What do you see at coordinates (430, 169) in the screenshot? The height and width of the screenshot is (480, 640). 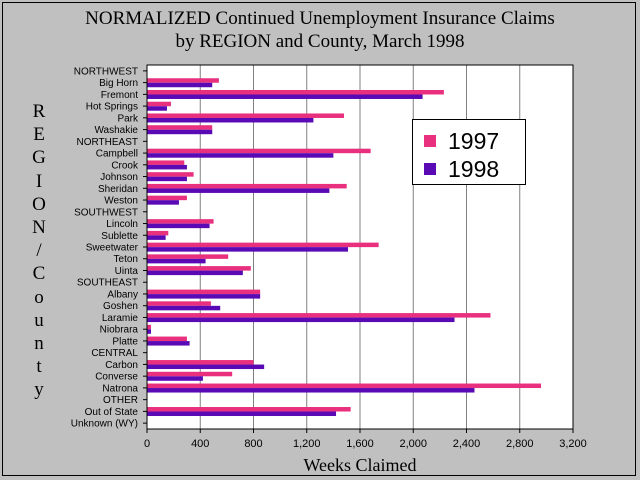 I see `legend-swatch-1998` at bounding box center [430, 169].